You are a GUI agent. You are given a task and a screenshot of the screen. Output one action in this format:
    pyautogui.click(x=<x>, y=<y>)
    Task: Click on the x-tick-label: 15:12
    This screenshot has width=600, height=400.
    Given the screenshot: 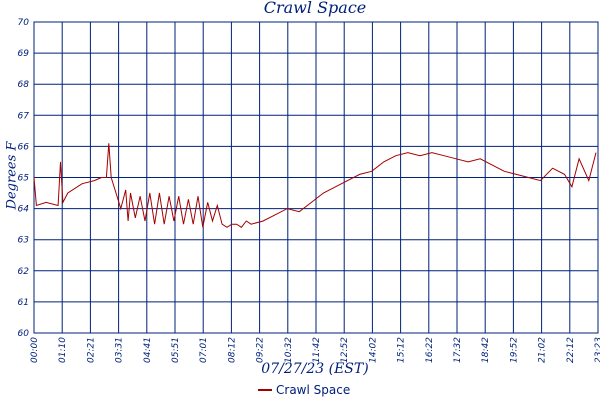 What is the action you would take?
    pyautogui.click(x=402, y=350)
    